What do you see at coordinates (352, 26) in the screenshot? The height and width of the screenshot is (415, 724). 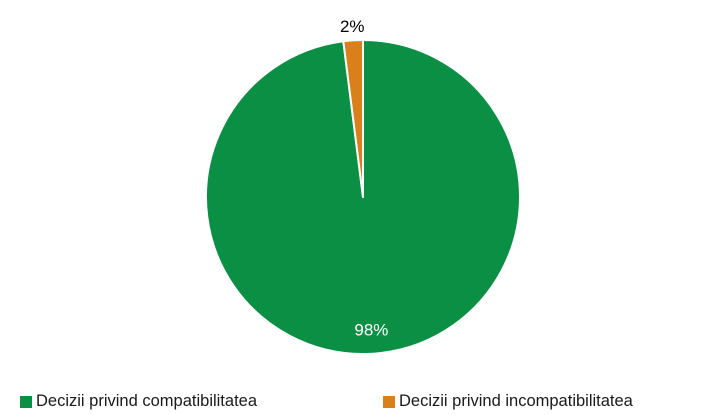 I see `data-label-incompatibilitatea: 2%` at bounding box center [352, 26].